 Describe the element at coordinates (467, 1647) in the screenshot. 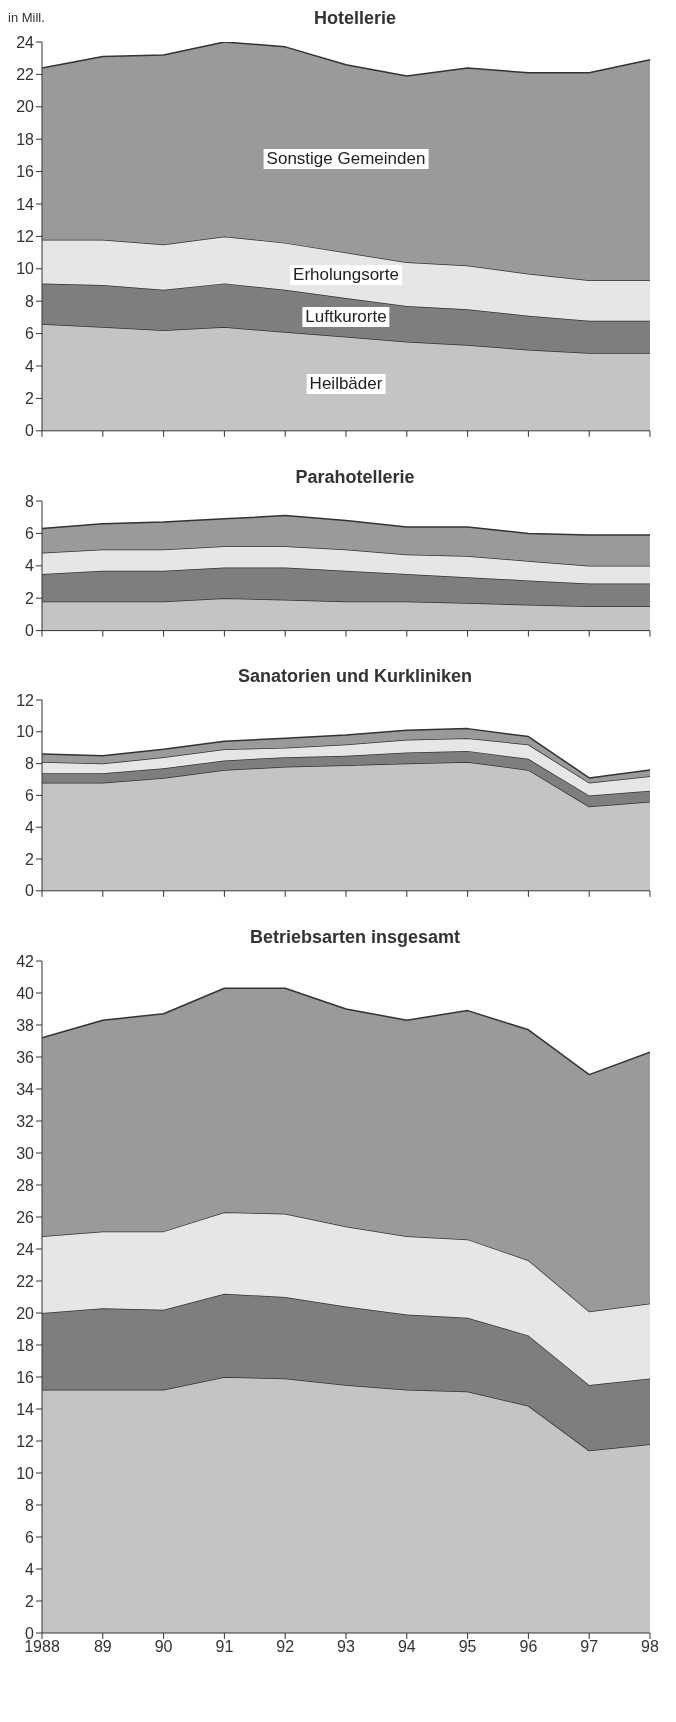

I see `x-tick-label: 95` at that location.